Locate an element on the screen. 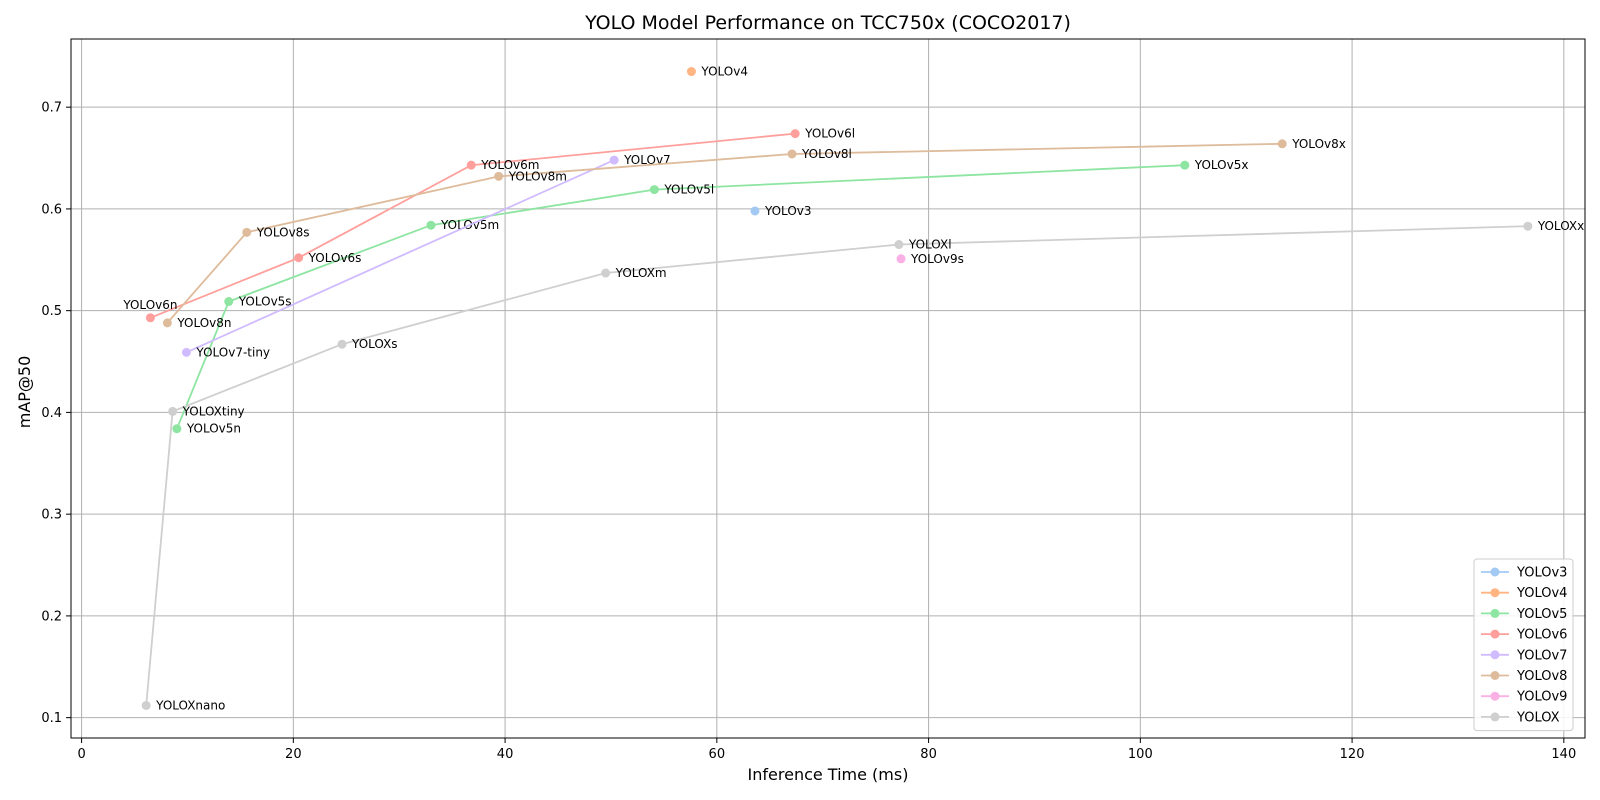 Image resolution: width=1600 pixels, height=800 pixels. point-label: YOLOv5l is located at coordinates (688, 190).